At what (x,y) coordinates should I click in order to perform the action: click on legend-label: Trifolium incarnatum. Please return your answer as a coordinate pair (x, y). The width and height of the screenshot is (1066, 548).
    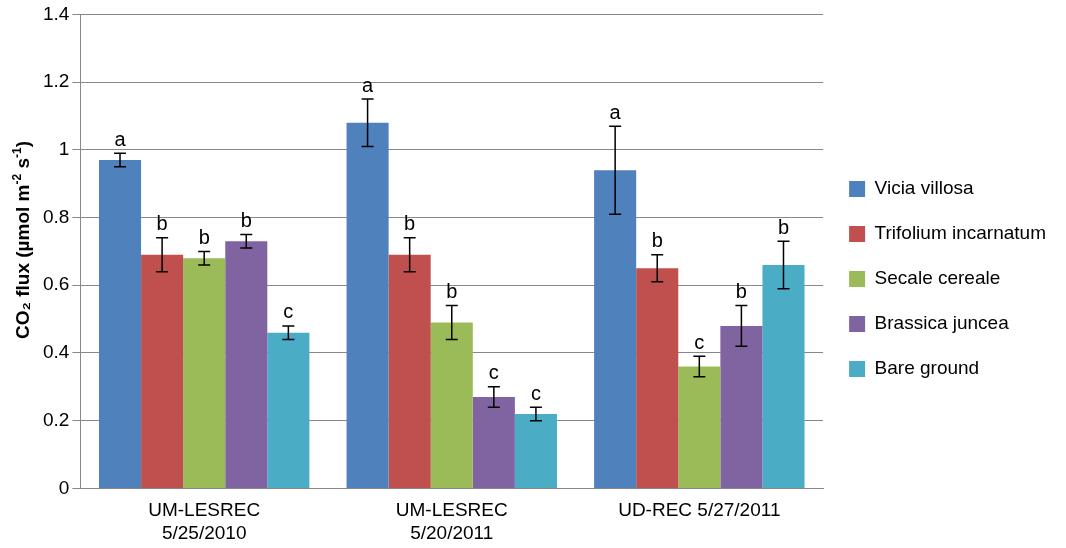
    Looking at the image, I should click on (960, 233).